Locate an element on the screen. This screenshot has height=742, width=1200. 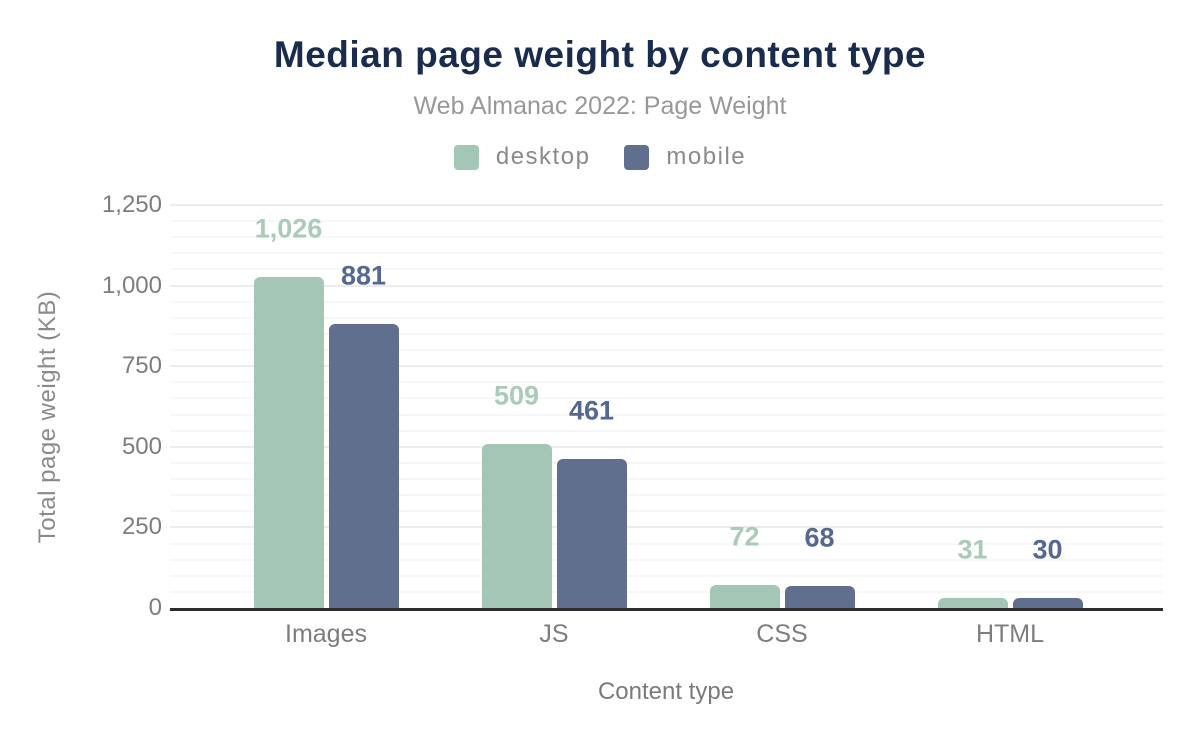
x-axis-line is located at coordinates (666, 609).